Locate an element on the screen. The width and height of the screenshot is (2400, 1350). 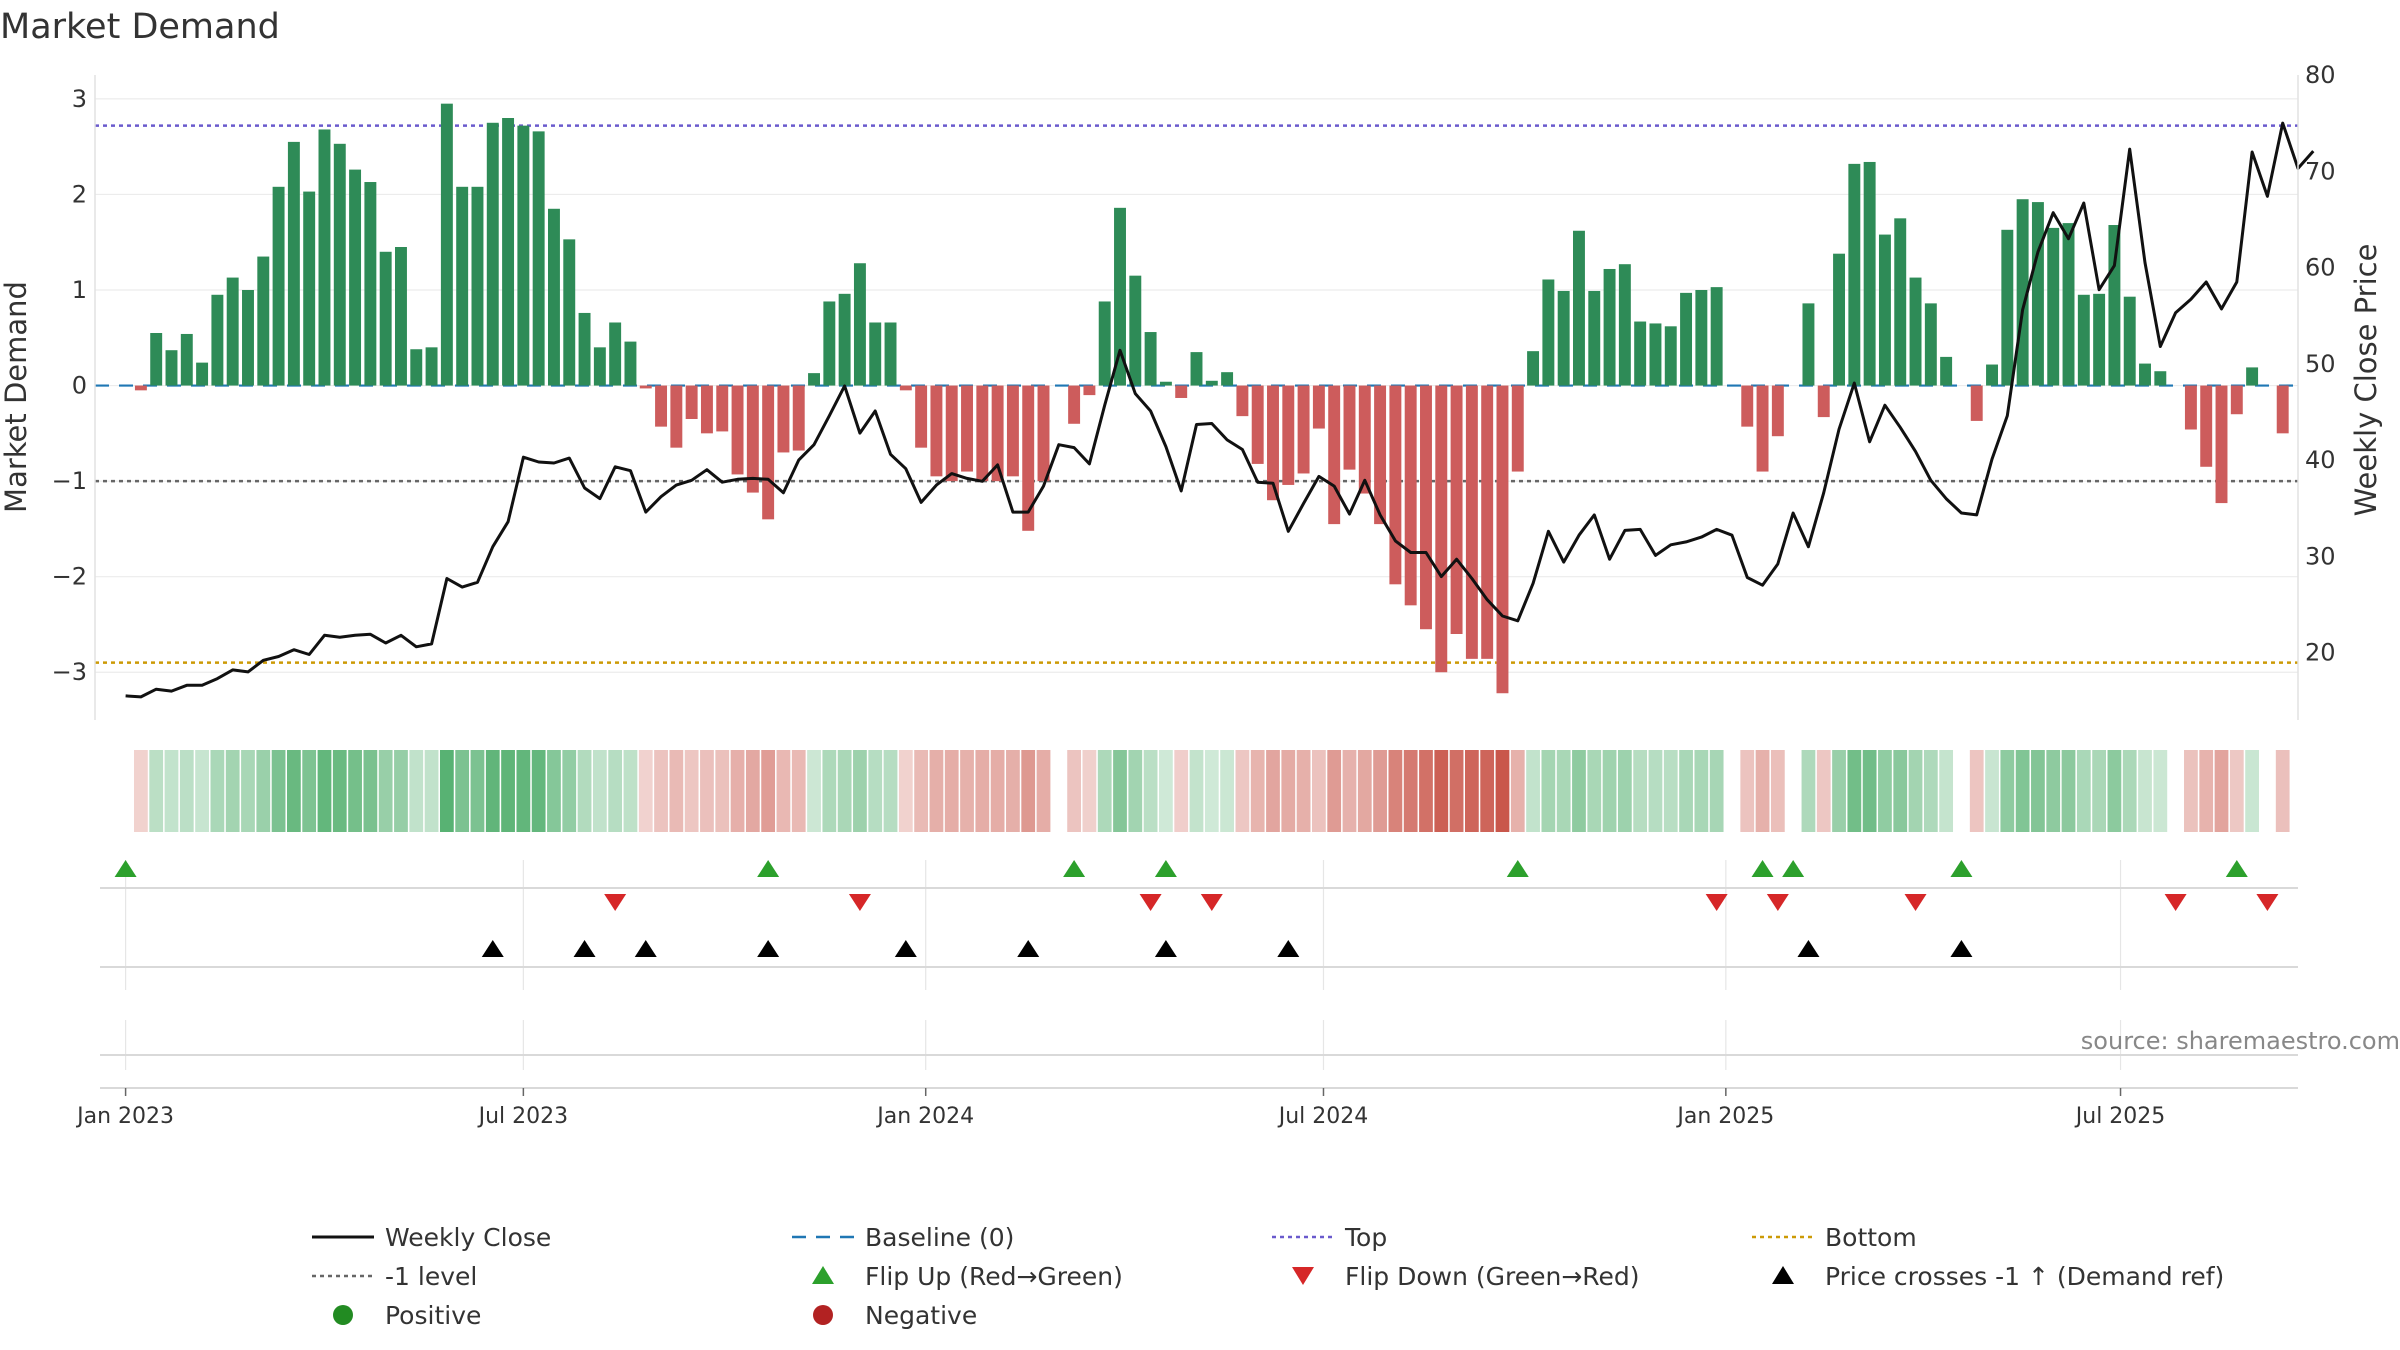
legend-label: Price crosses -1 ↑ (Demand ref) is located at coordinates (2024, 1276).